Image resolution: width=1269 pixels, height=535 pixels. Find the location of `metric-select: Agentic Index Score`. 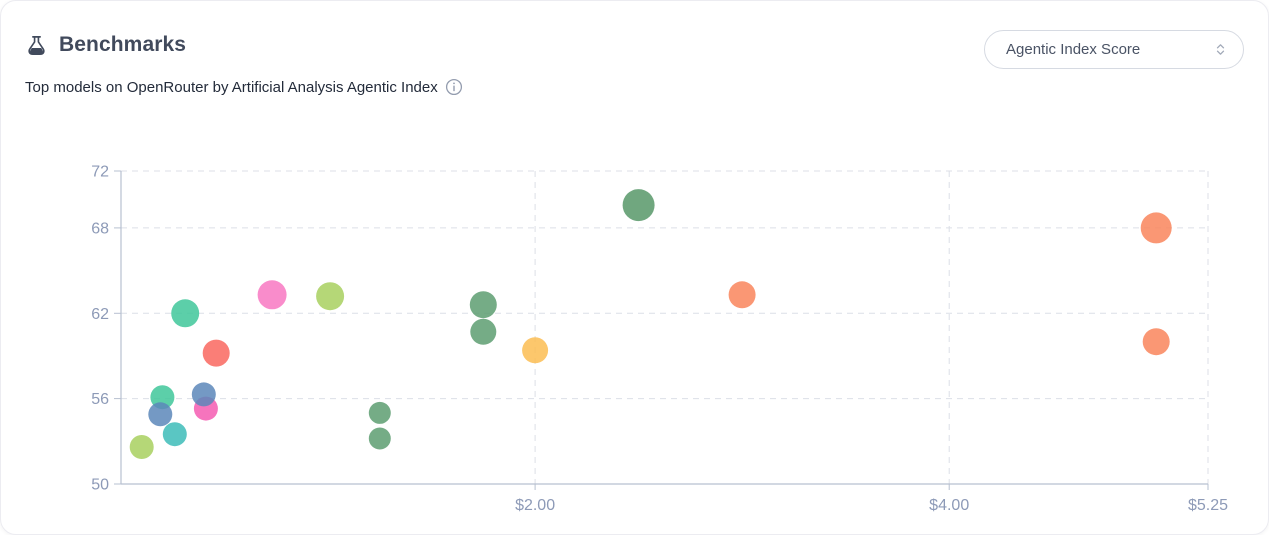

metric-select: Agentic Index Score is located at coordinates (1114, 49).